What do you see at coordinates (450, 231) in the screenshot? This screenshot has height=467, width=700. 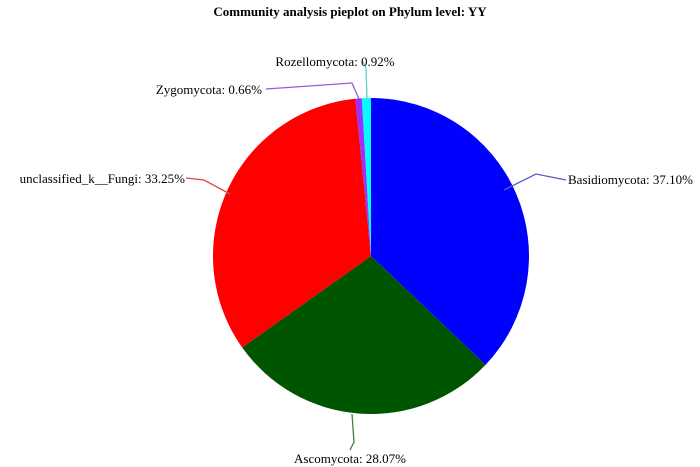 I see `slice-basidiomycota` at bounding box center [450, 231].